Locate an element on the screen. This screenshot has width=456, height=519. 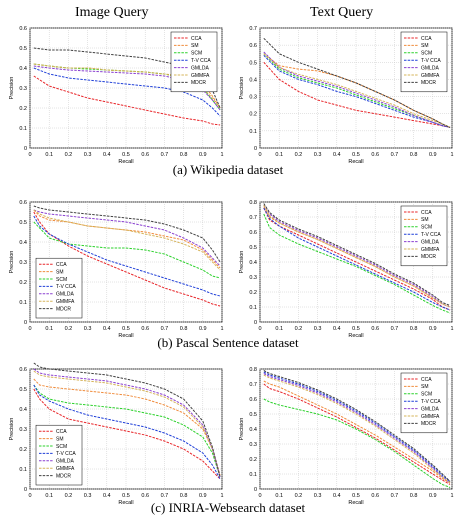
x-tick-label: 1 is located at coordinates (451, 155).